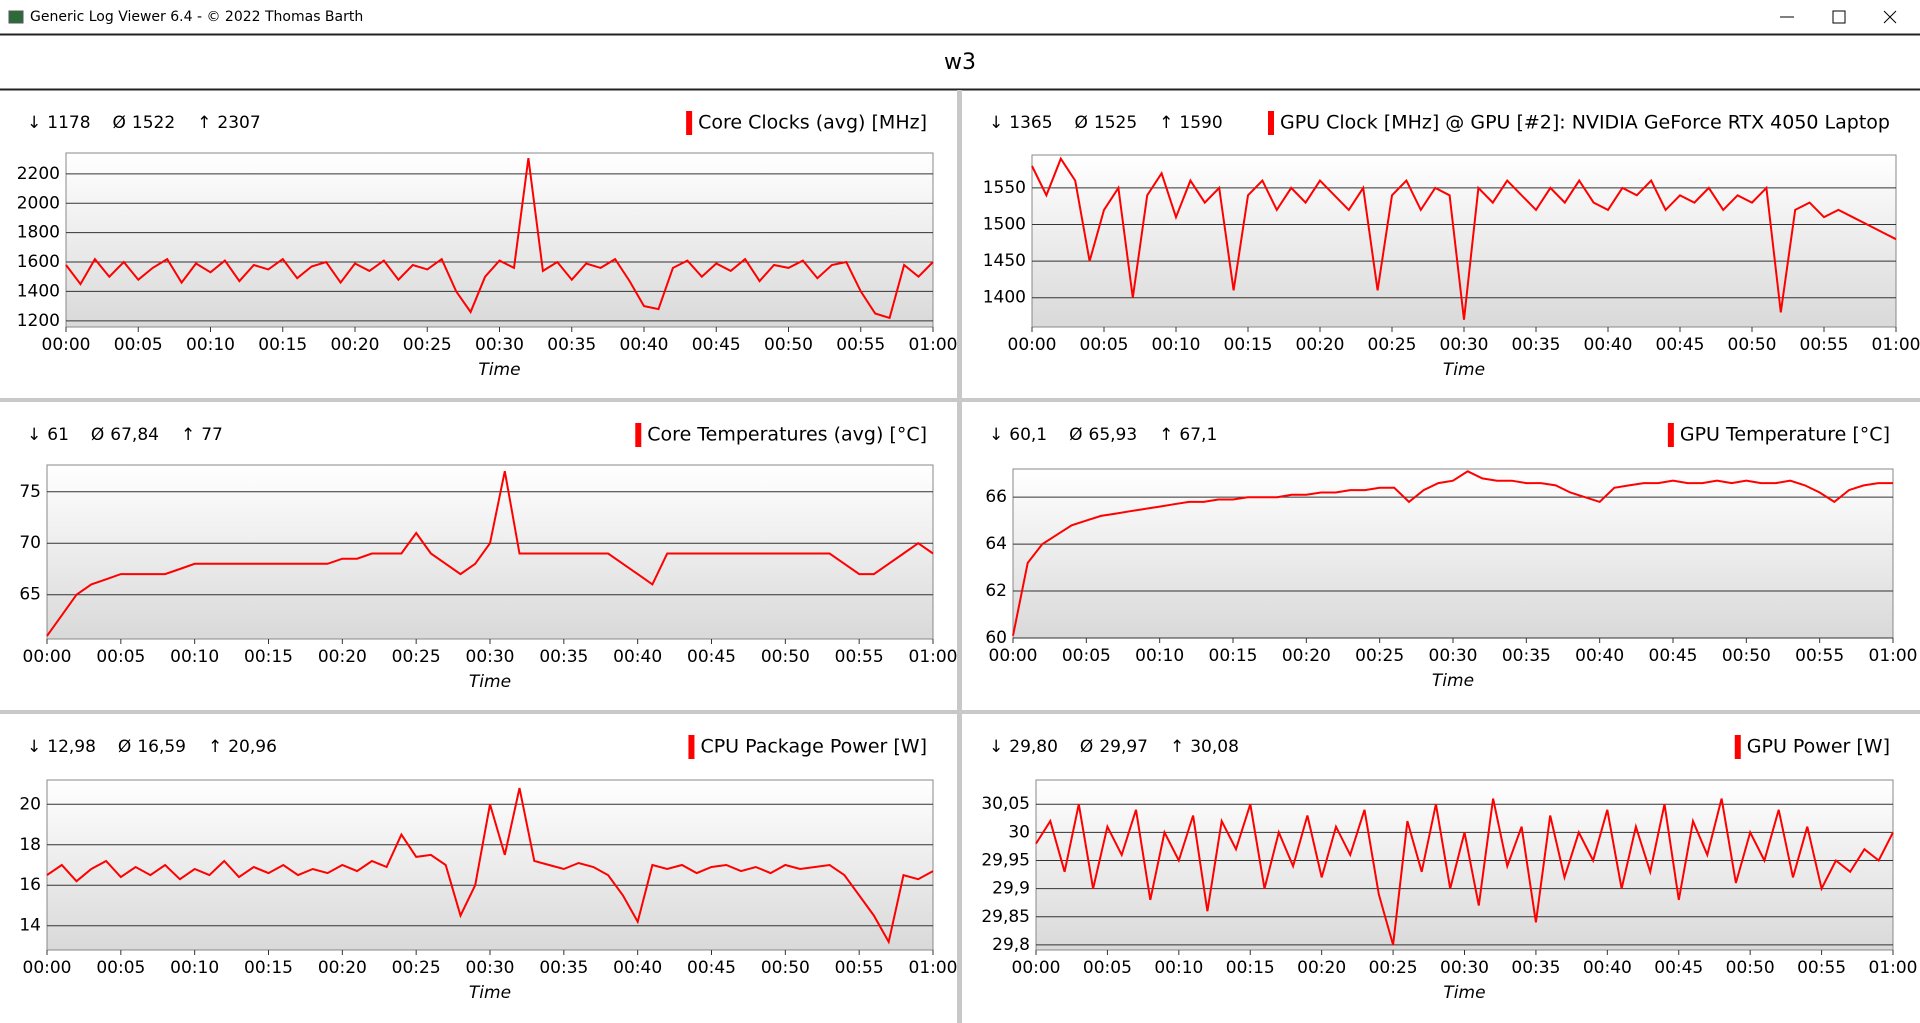  What do you see at coordinates (1004, 225) in the screenshot?
I see `y-tick-label: 1500` at bounding box center [1004, 225].